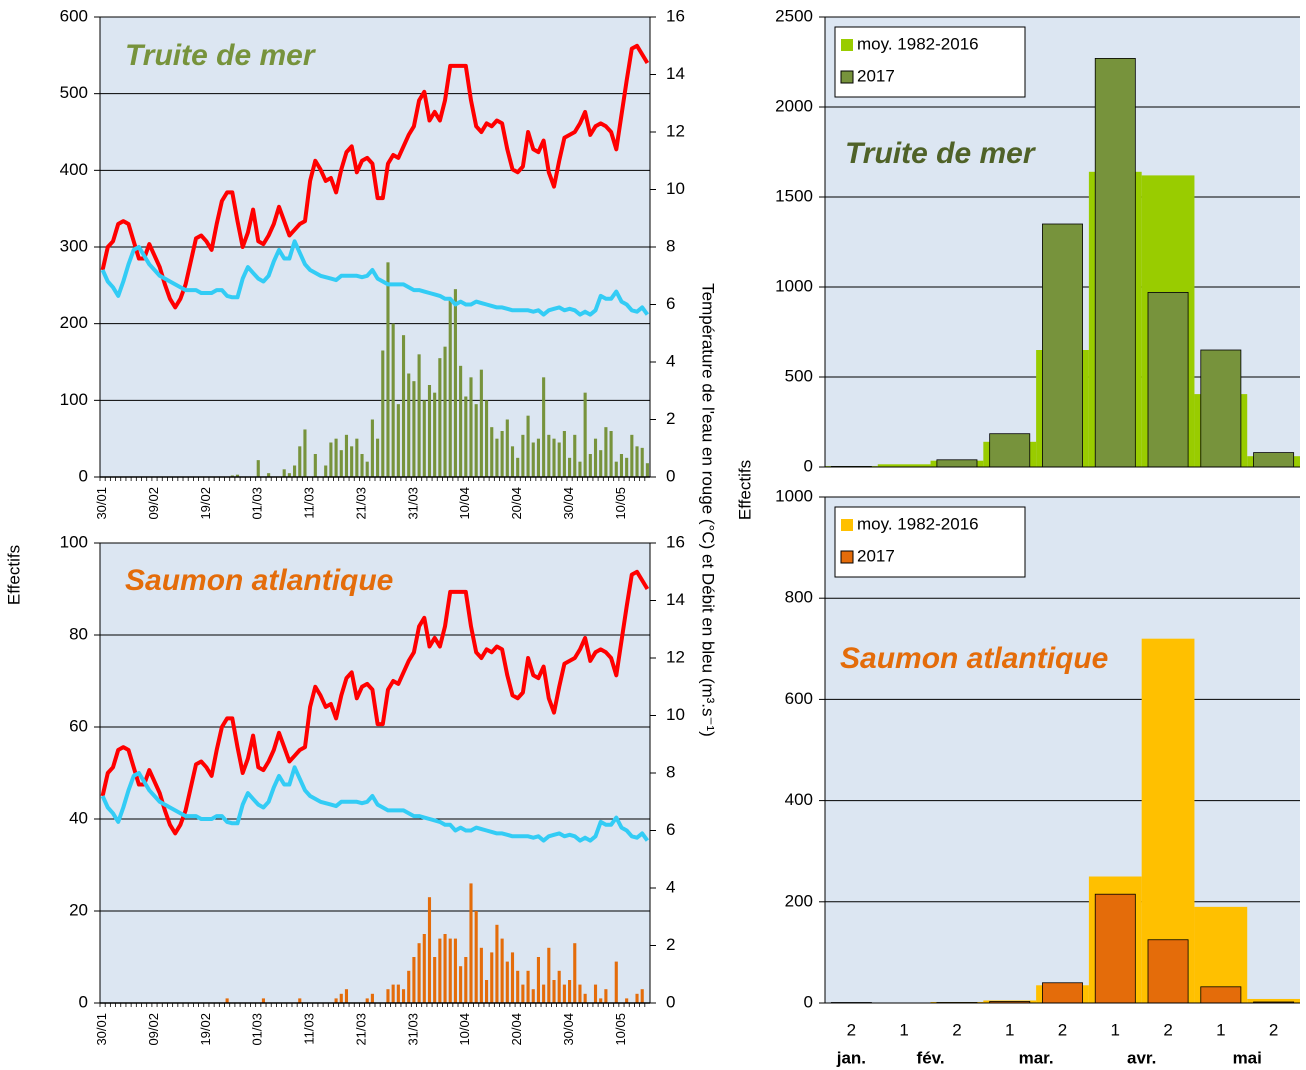  I want to click on x-tick-label: 01/03, so click(257, 1029).